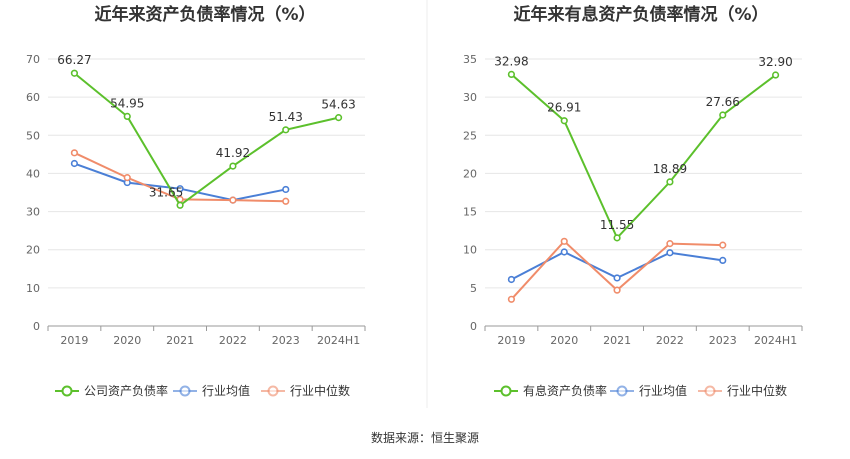  I want to click on data-label: 41.92, so click(233, 153).